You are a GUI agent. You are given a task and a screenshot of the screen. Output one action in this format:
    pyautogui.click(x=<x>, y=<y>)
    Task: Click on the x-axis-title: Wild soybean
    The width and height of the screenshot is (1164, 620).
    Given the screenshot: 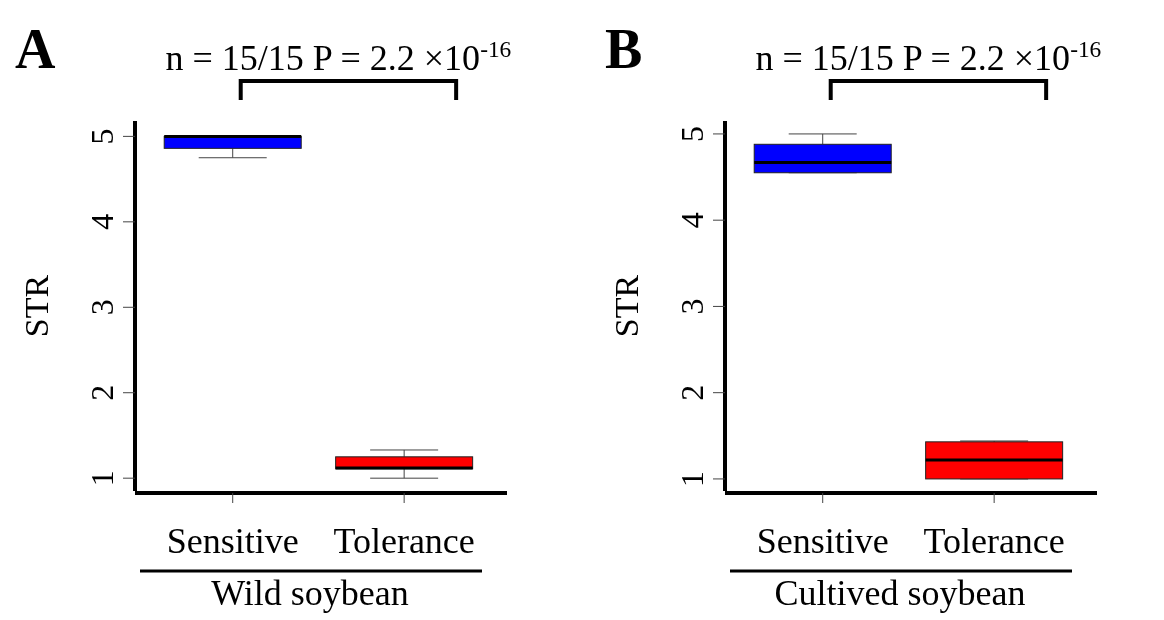 What is the action you would take?
    pyautogui.click(x=310, y=593)
    